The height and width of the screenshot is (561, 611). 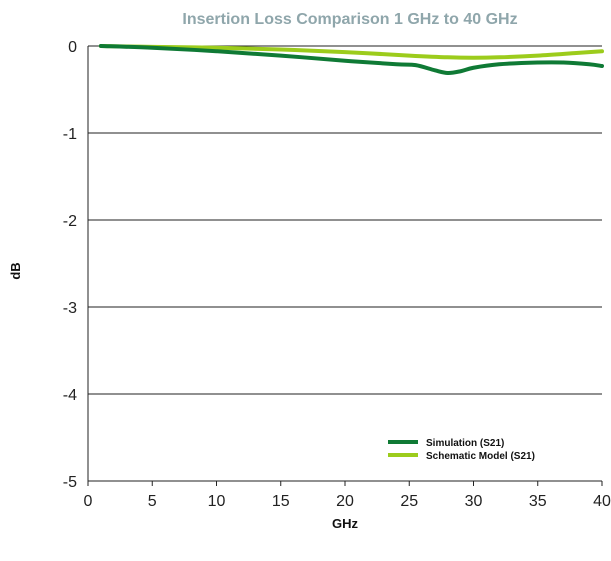 What do you see at coordinates (345, 523) in the screenshot?
I see `x-axis-label: GHz` at bounding box center [345, 523].